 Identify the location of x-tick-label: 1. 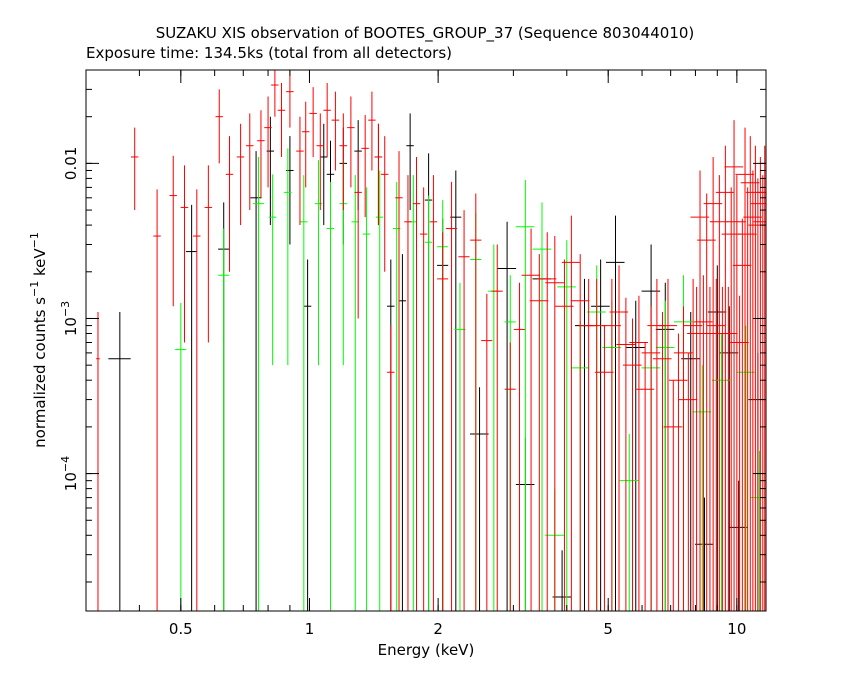
(310, 629).